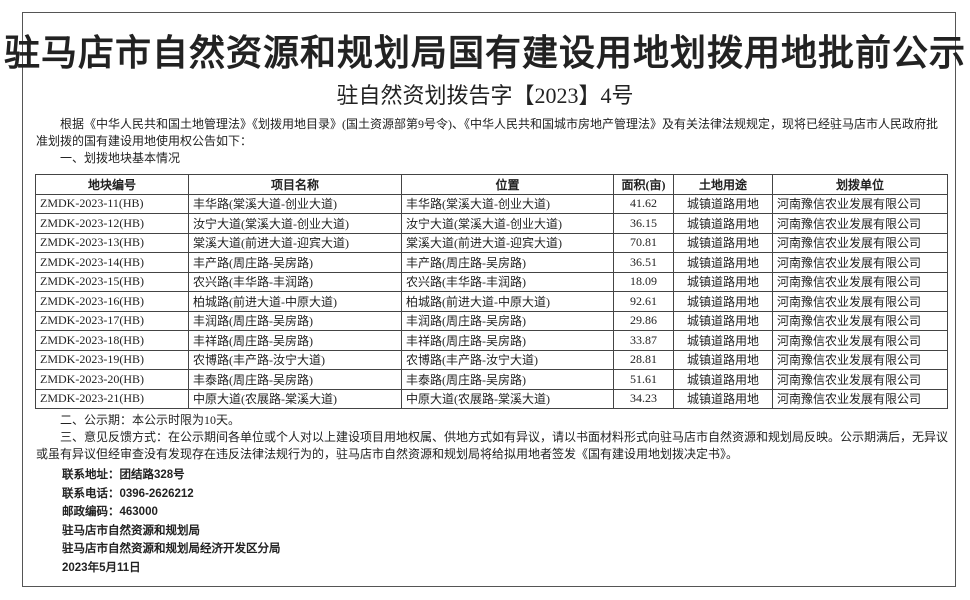 The width and height of the screenshot is (970, 600). What do you see at coordinates (643, 203) in the screenshot?
I see `table-cell: 41.62` at bounding box center [643, 203].